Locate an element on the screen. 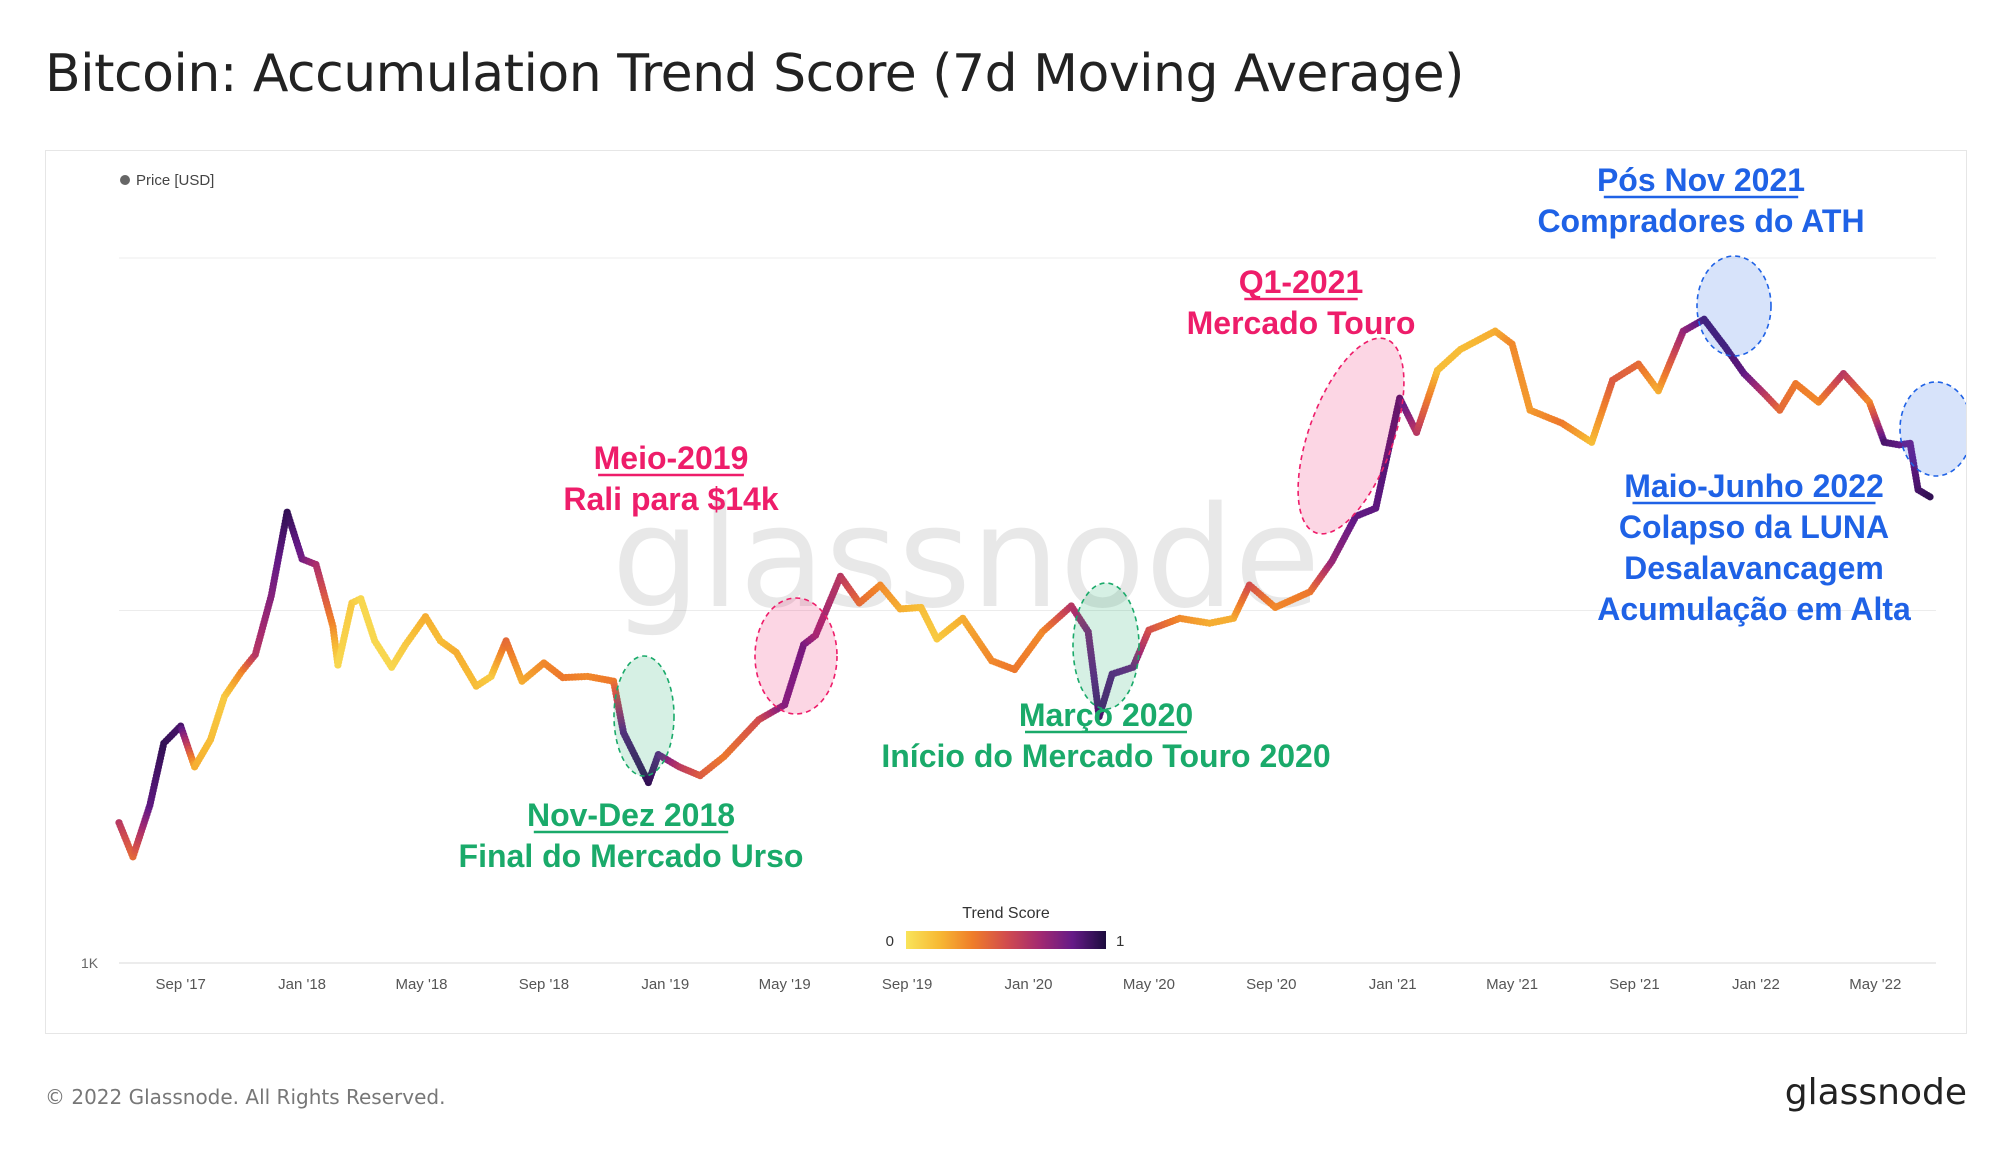 This screenshot has width=2000, height=1152. legend-label: Price [USD] is located at coordinates (175, 180).